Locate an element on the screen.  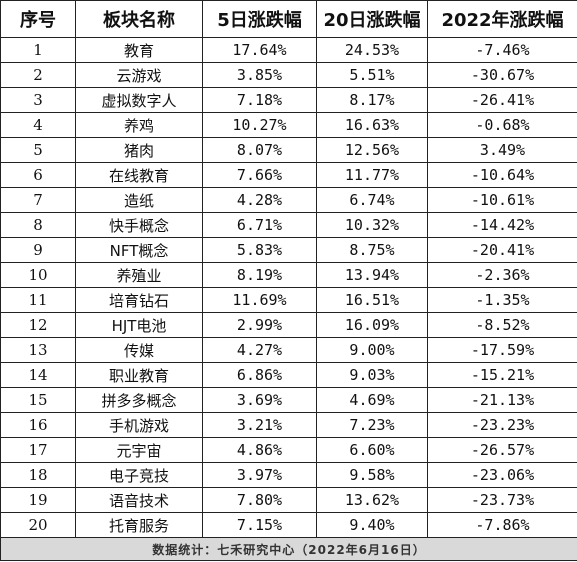
cell-2022-change: -23.06% is located at coordinates (502, 475).